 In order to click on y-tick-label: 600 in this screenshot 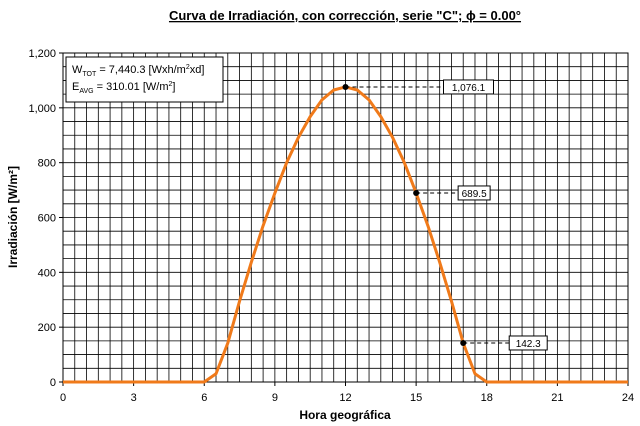, I will do `click(47, 219)`.